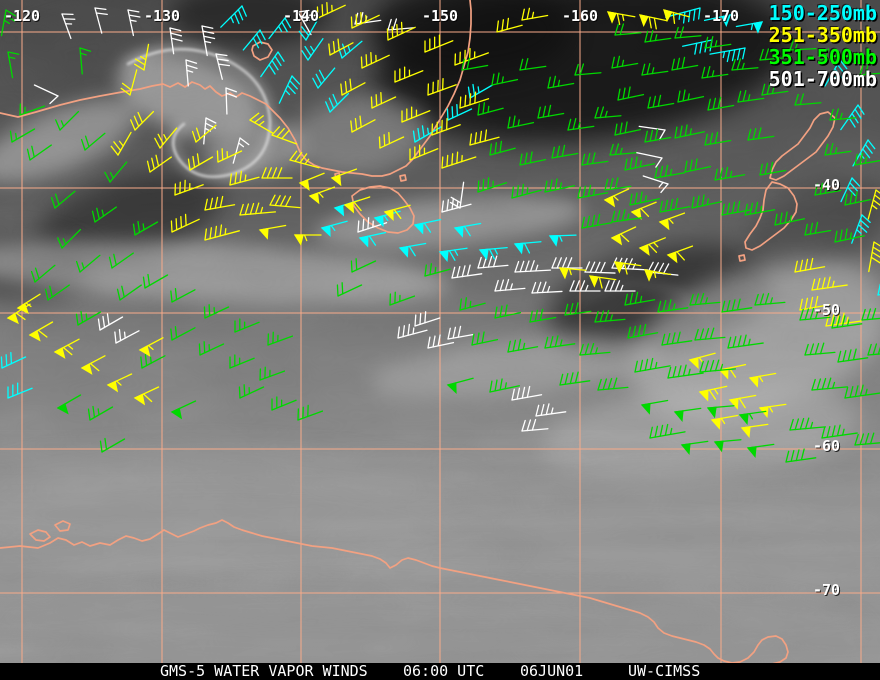 Image resolution: width=880 pixels, height=680 pixels. I want to click on latitude-label: -40, so click(827, 185).